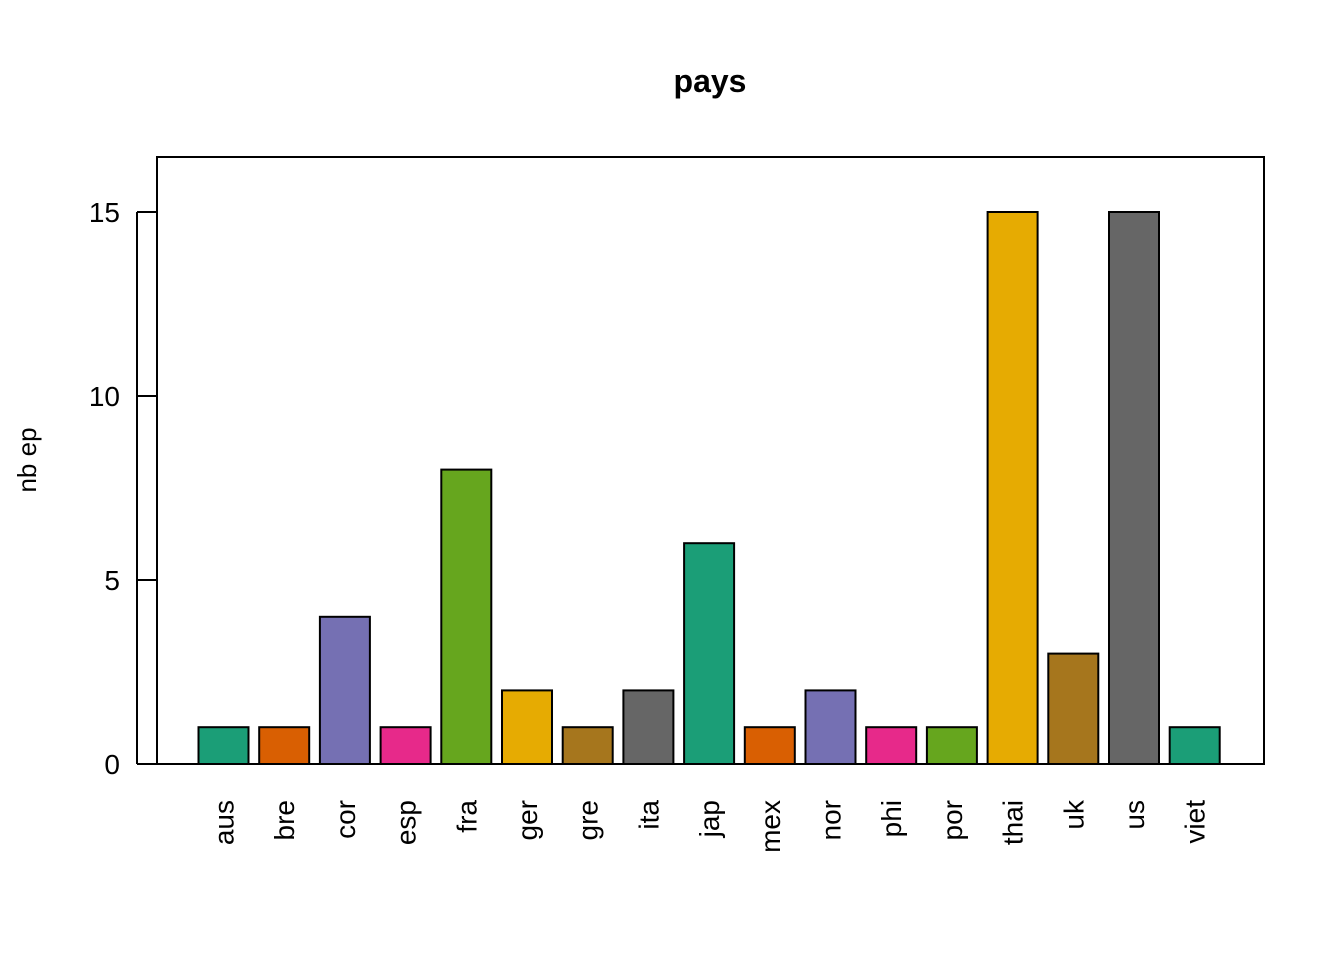  What do you see at coordinates (405, 746) in the screenshot?
I see `bar-esp` at bounding box center [405, 746].